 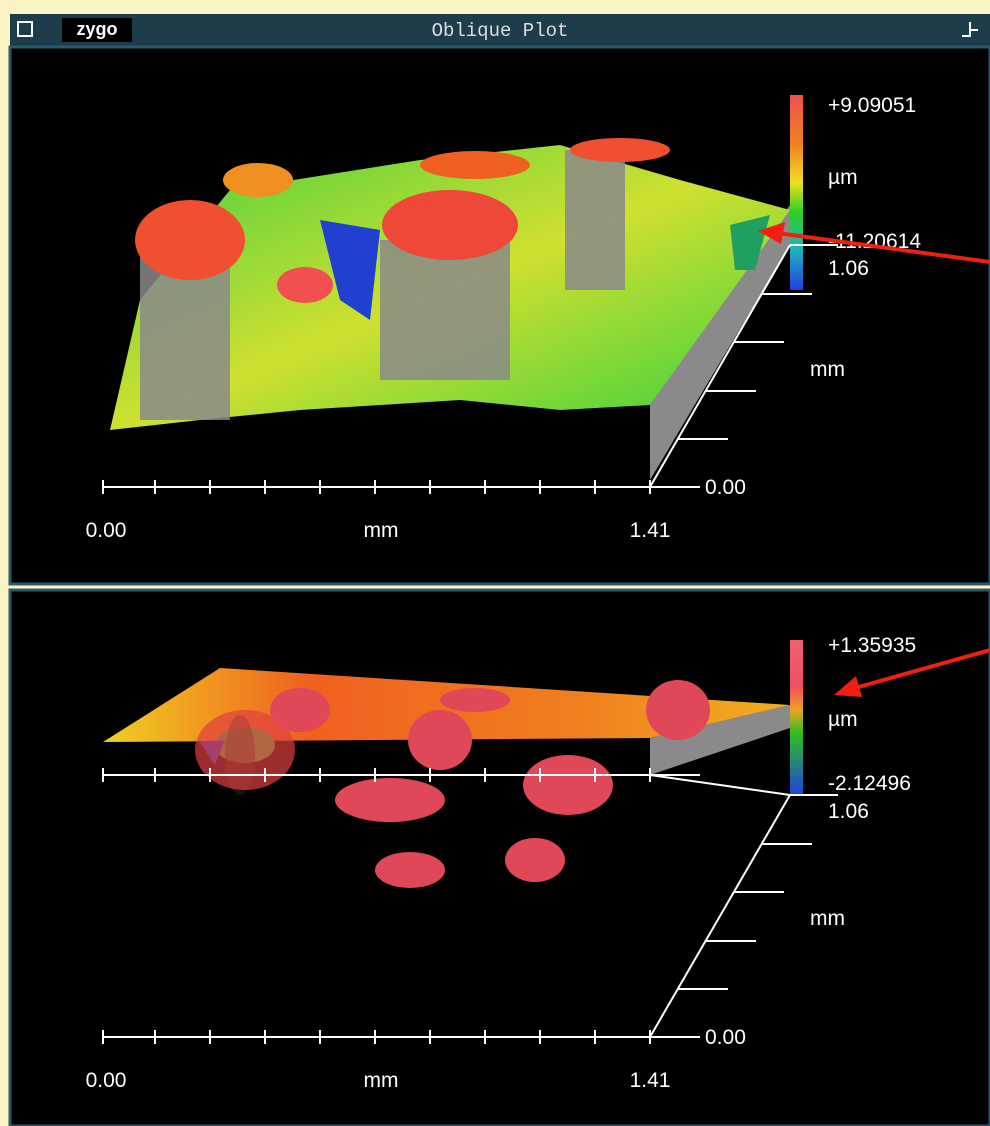 I want to click on scale-max: +9.09051, so click(x=872, y=105).